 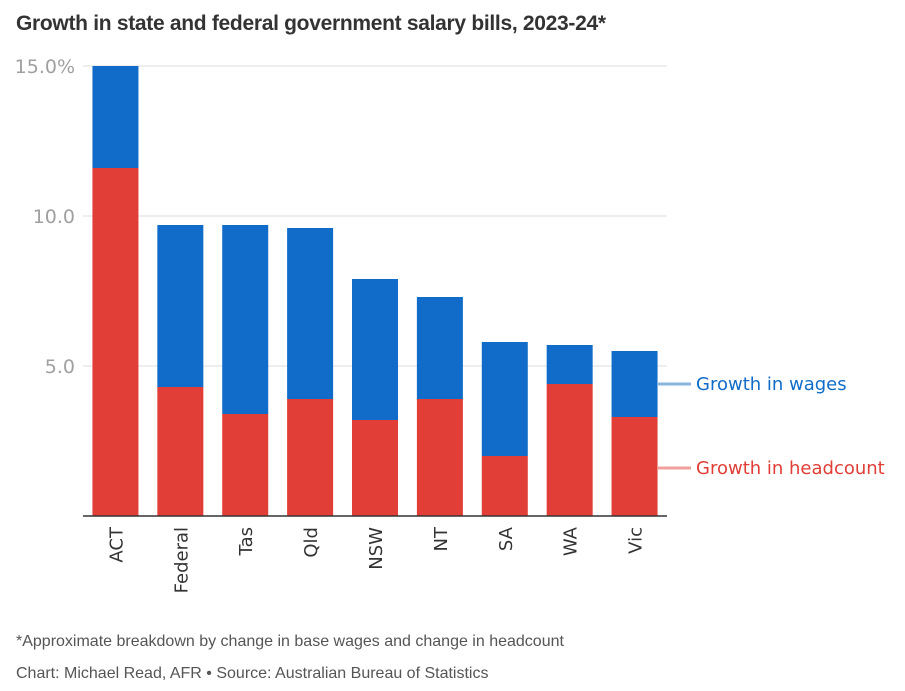 I want to click on bar-growth-in-wages-vic, so click(x=634, y=384).